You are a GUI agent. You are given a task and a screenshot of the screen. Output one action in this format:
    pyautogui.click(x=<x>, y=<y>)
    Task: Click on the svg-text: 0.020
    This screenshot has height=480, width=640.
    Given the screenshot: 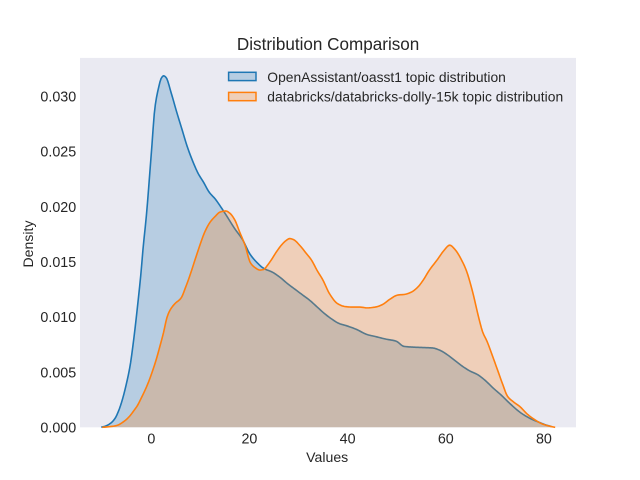 What is the action you would take?
    pyautogui.click(x=58, y=208)
    